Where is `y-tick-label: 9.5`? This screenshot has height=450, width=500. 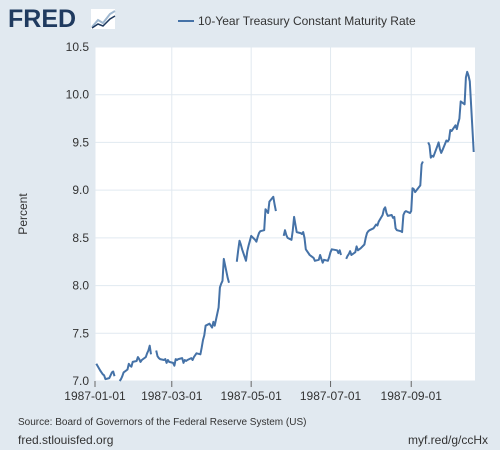
y-tick-label: 9.5 is located at coordinates (80, 142).